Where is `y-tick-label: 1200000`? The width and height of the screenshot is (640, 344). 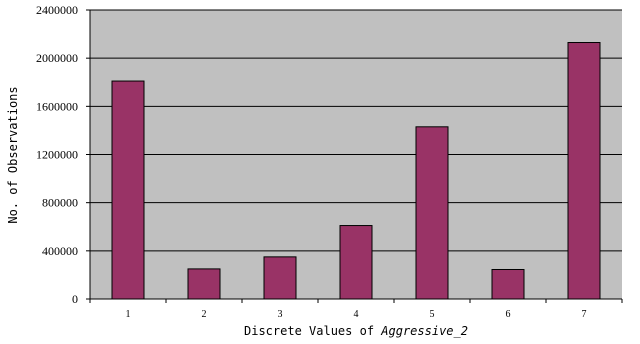
y-tick-label: 1200000 is located at coordinates (57, 155).